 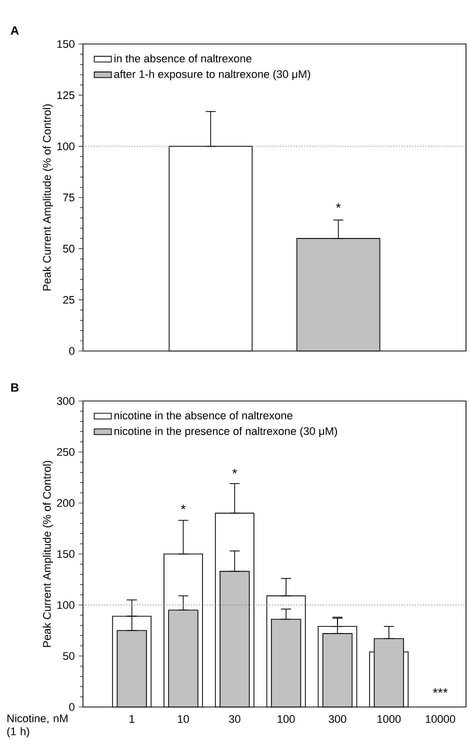 I want to click on legend-label: nicotine in the absence of naltrexone, so click(x=203, y=415).